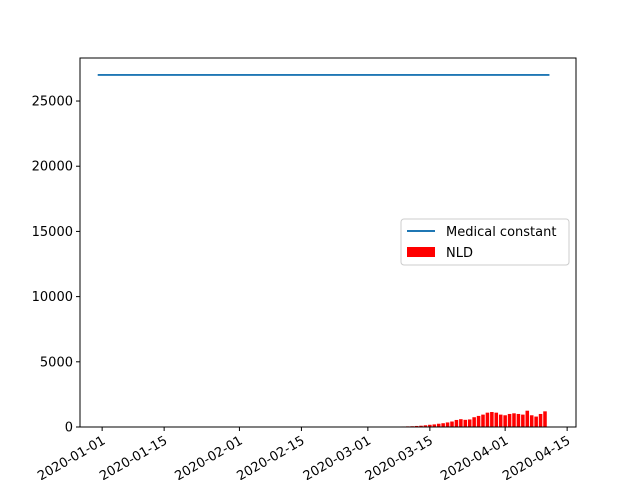 The height and width of the screenshot is (480, 640). Describe the element at coordinates (69, 428) in the screenshot. I see `y-tick-label: 0` at that location.